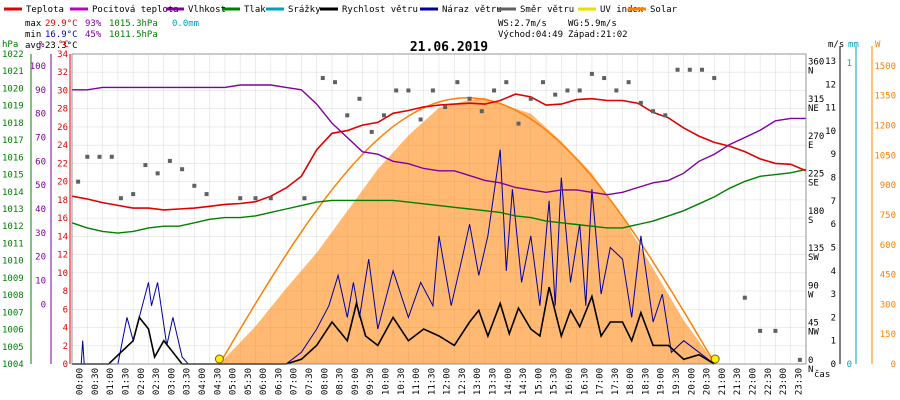  What do you see at coordinates (402, 381) in the screenshot?
I see `x-tick-label: 10:30` at bounding box center [402, 381].